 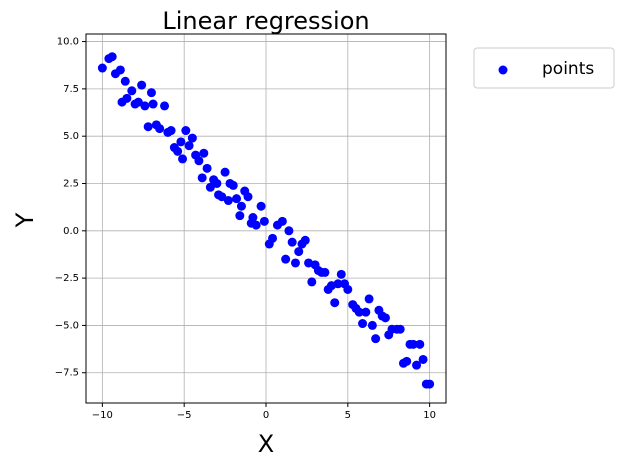 What do you see at coordinates (568, 69) in the screenshot?
I see `legend-label: points` at bounding box center [568, 69].